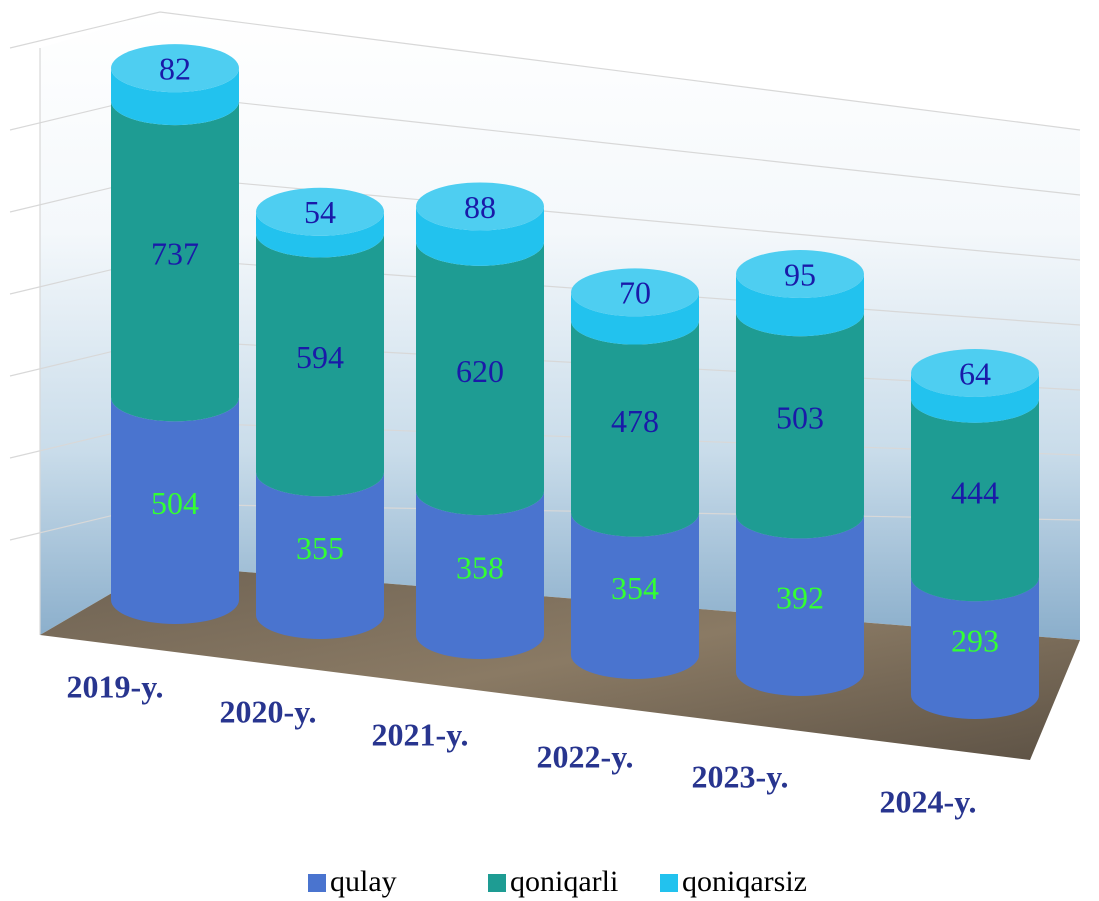  Describe the element at coordinates (480, 567) in the screenshot. I see `value-label: 358` at that location.